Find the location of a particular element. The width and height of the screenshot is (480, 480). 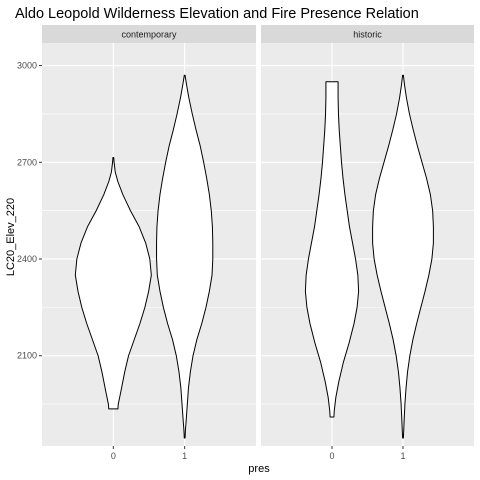

y-tick-label: 3000 is located at coordinates (27, 66).